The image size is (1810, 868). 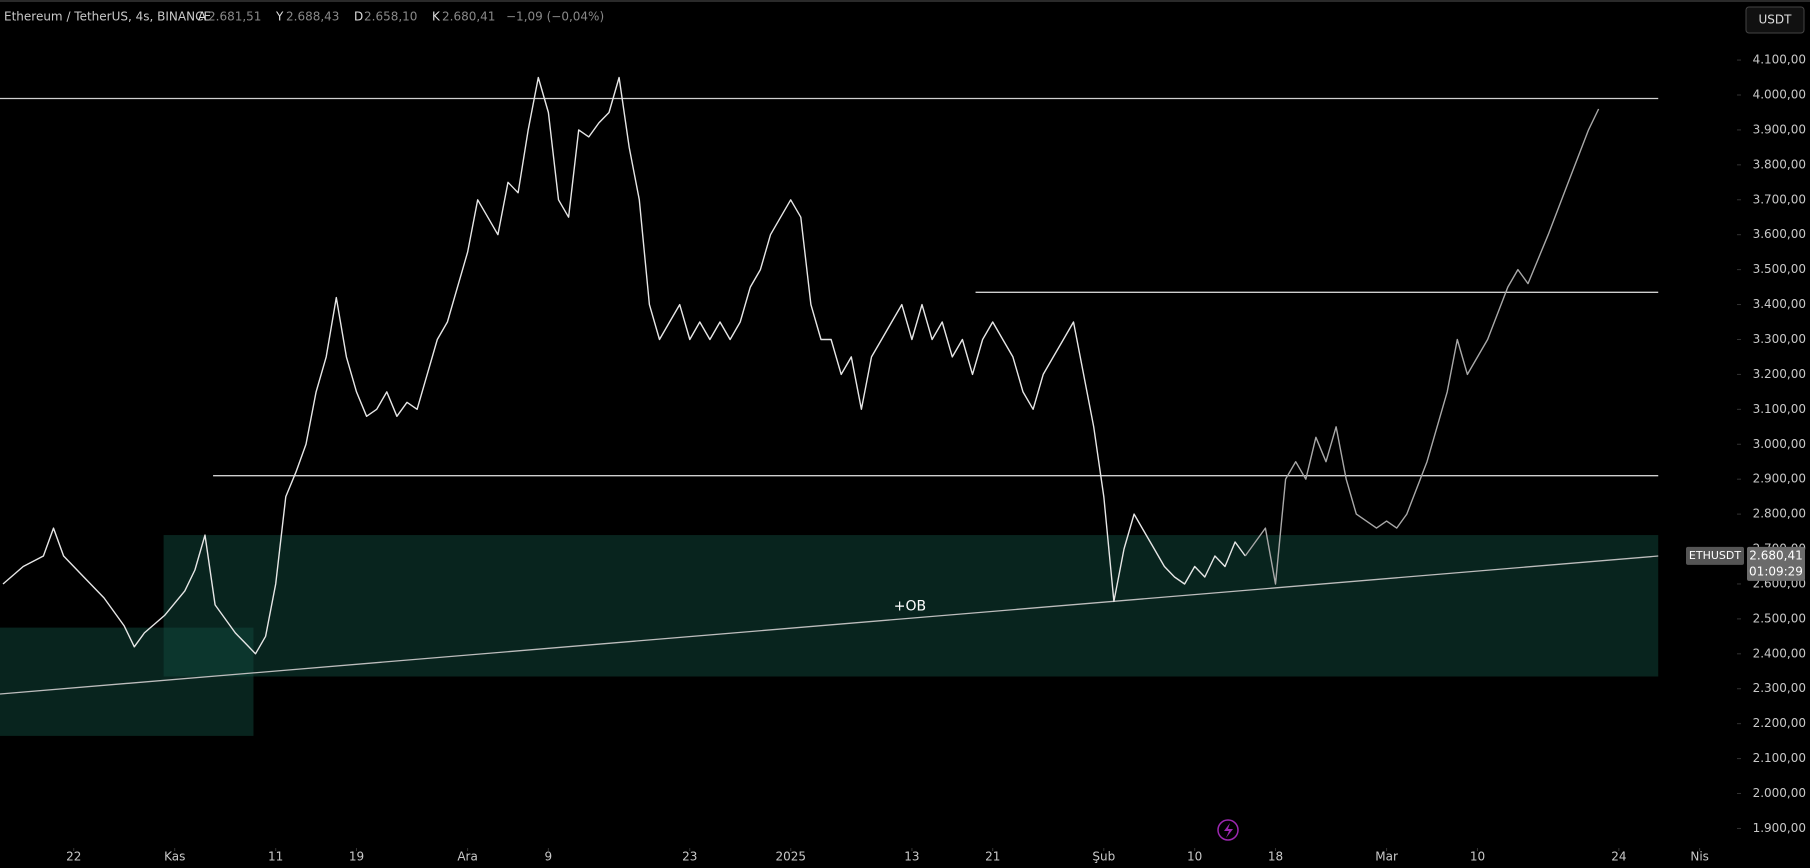 I want to click on x-tick-label: 9, so click(x=549, y=857).